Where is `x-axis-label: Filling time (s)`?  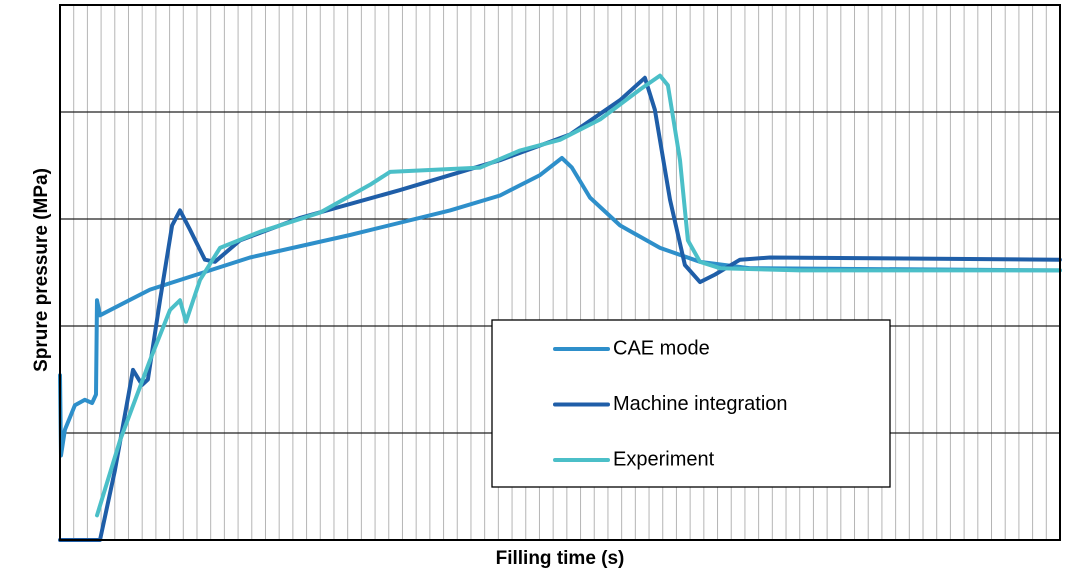 x-axis-label: Filling time (s) is located at coordinates (560, 558).